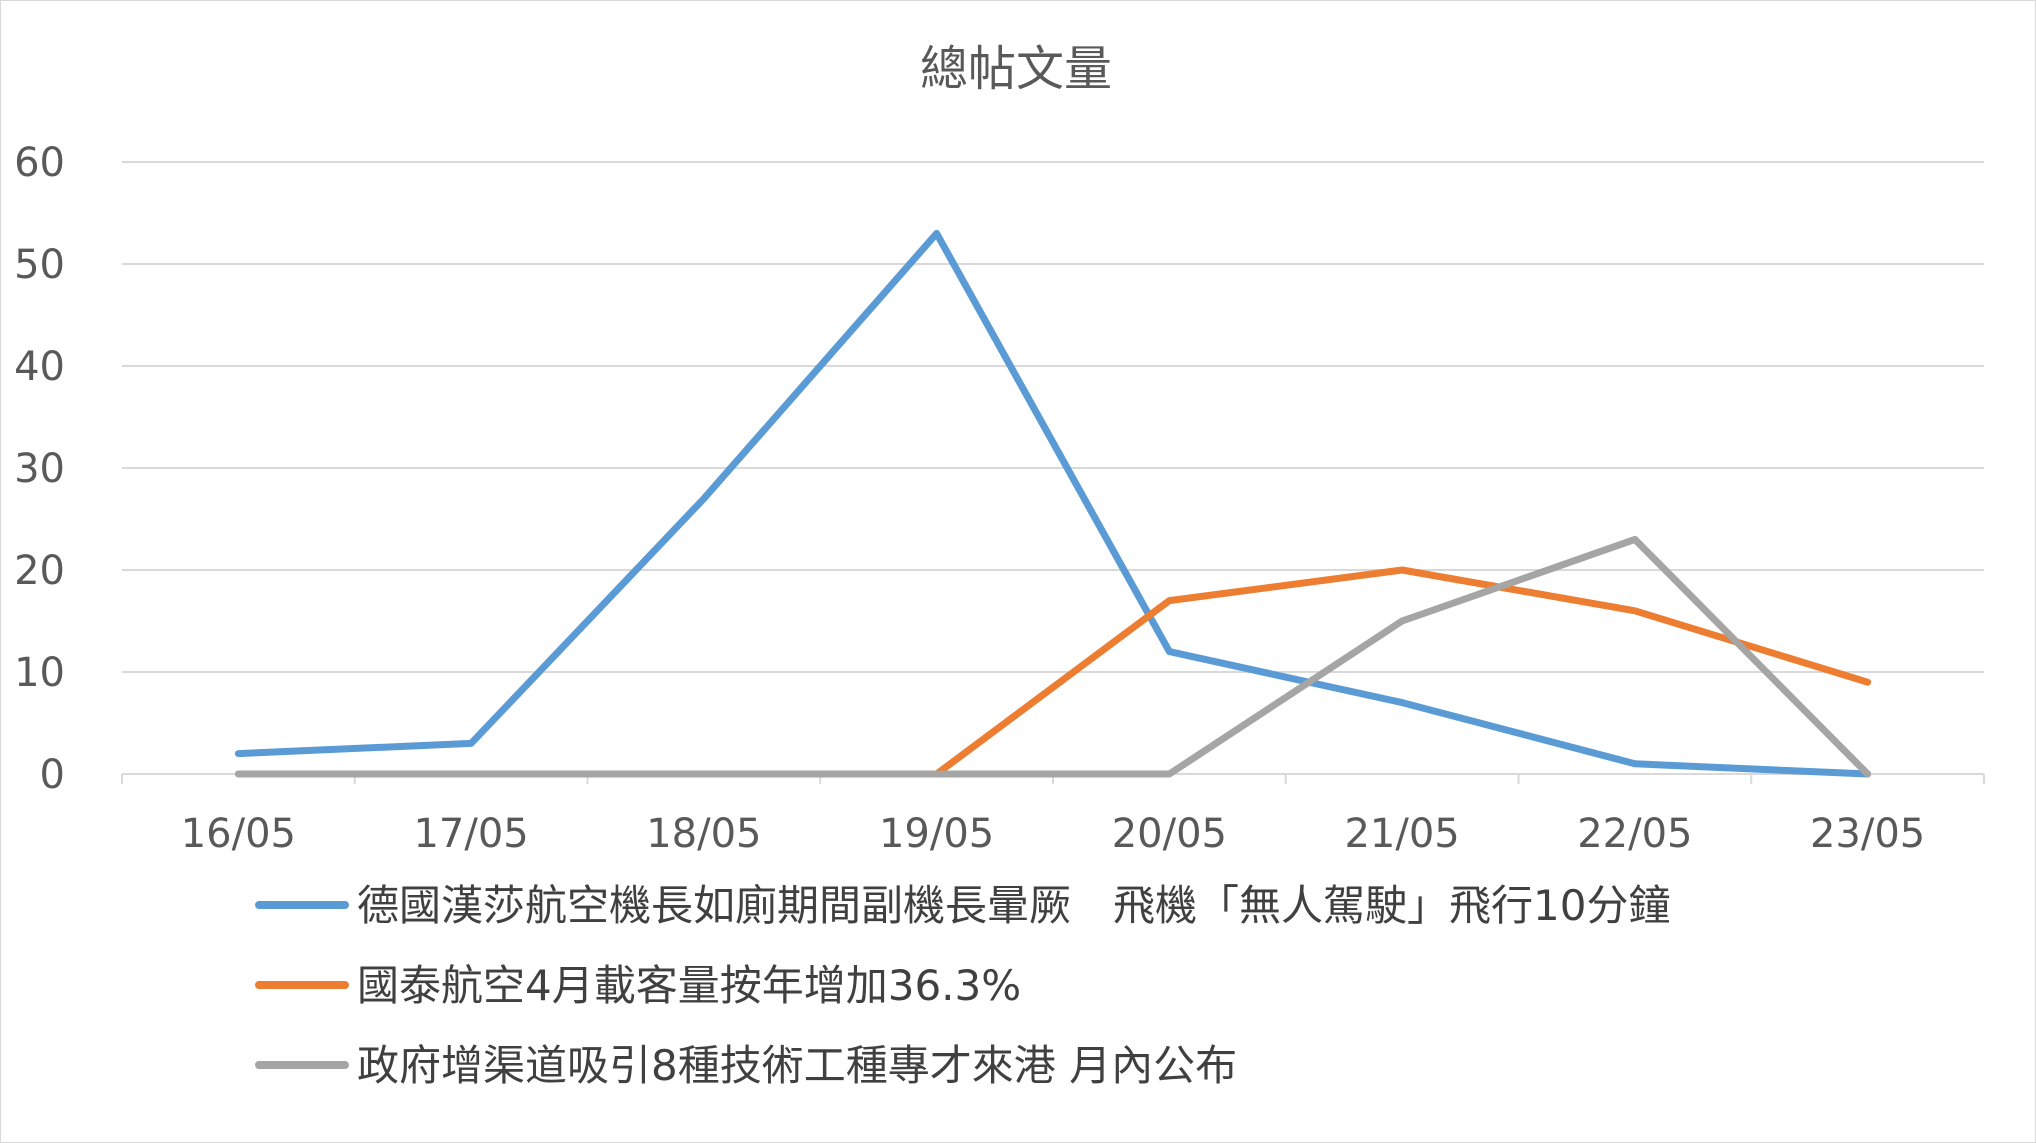 This screenshot has height=1143, width=2036. What do you see at coordinates (39, 571) in the screenshot?
I see `y-tick-label: 20` at bounding box center [39, 571].